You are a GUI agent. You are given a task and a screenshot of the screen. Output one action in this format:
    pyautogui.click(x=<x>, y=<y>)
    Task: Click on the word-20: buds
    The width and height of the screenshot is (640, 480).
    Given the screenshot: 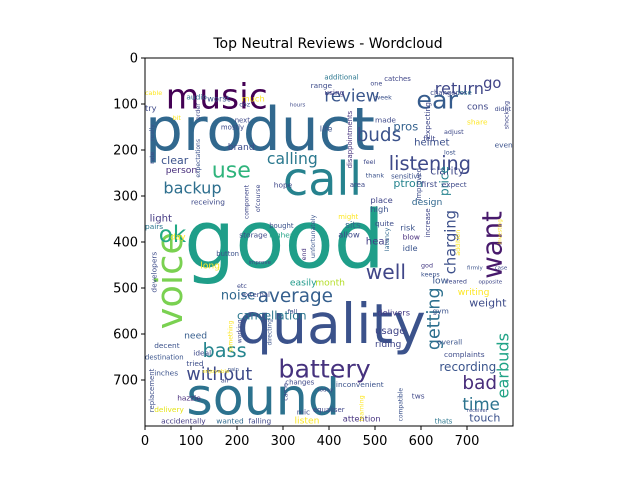 What is the action you would take?
    pyautogui.click(x=379, y=135)
    